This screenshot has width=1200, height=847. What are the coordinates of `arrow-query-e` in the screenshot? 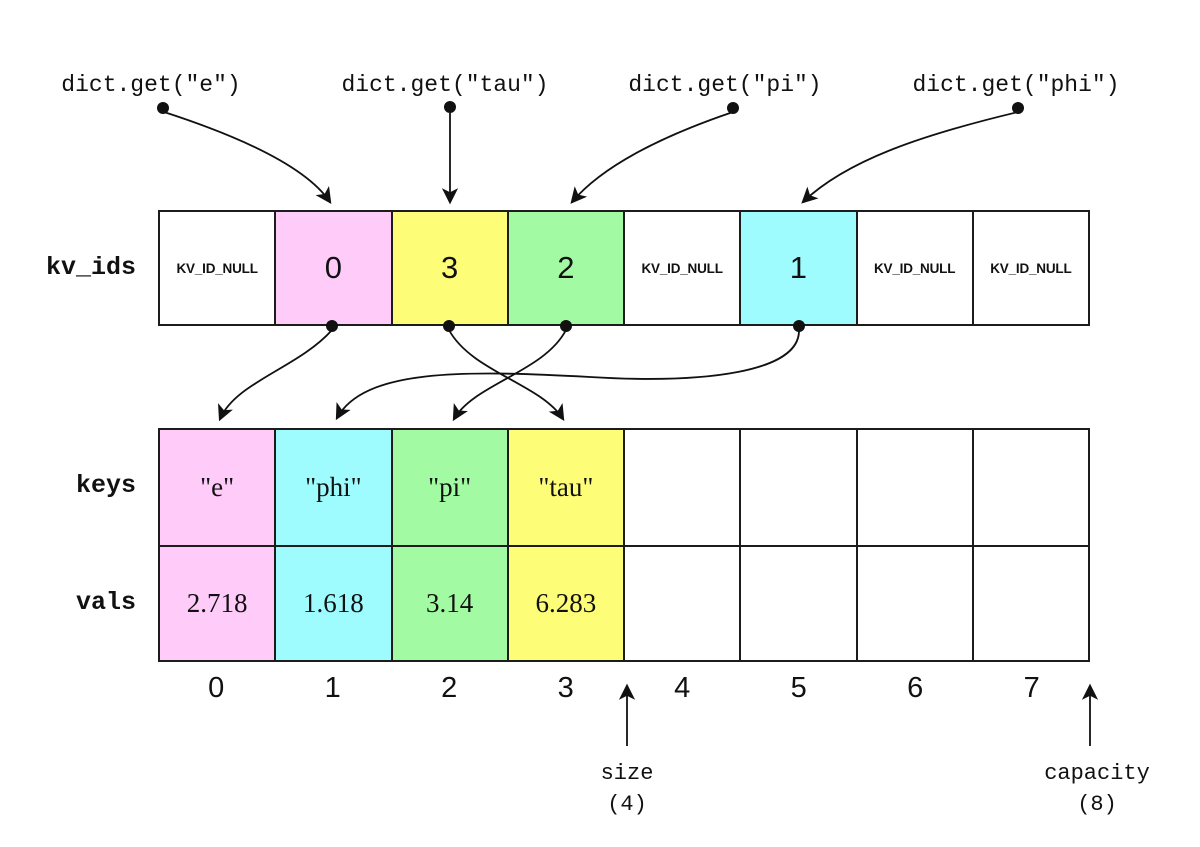 It's located at (247, 158).